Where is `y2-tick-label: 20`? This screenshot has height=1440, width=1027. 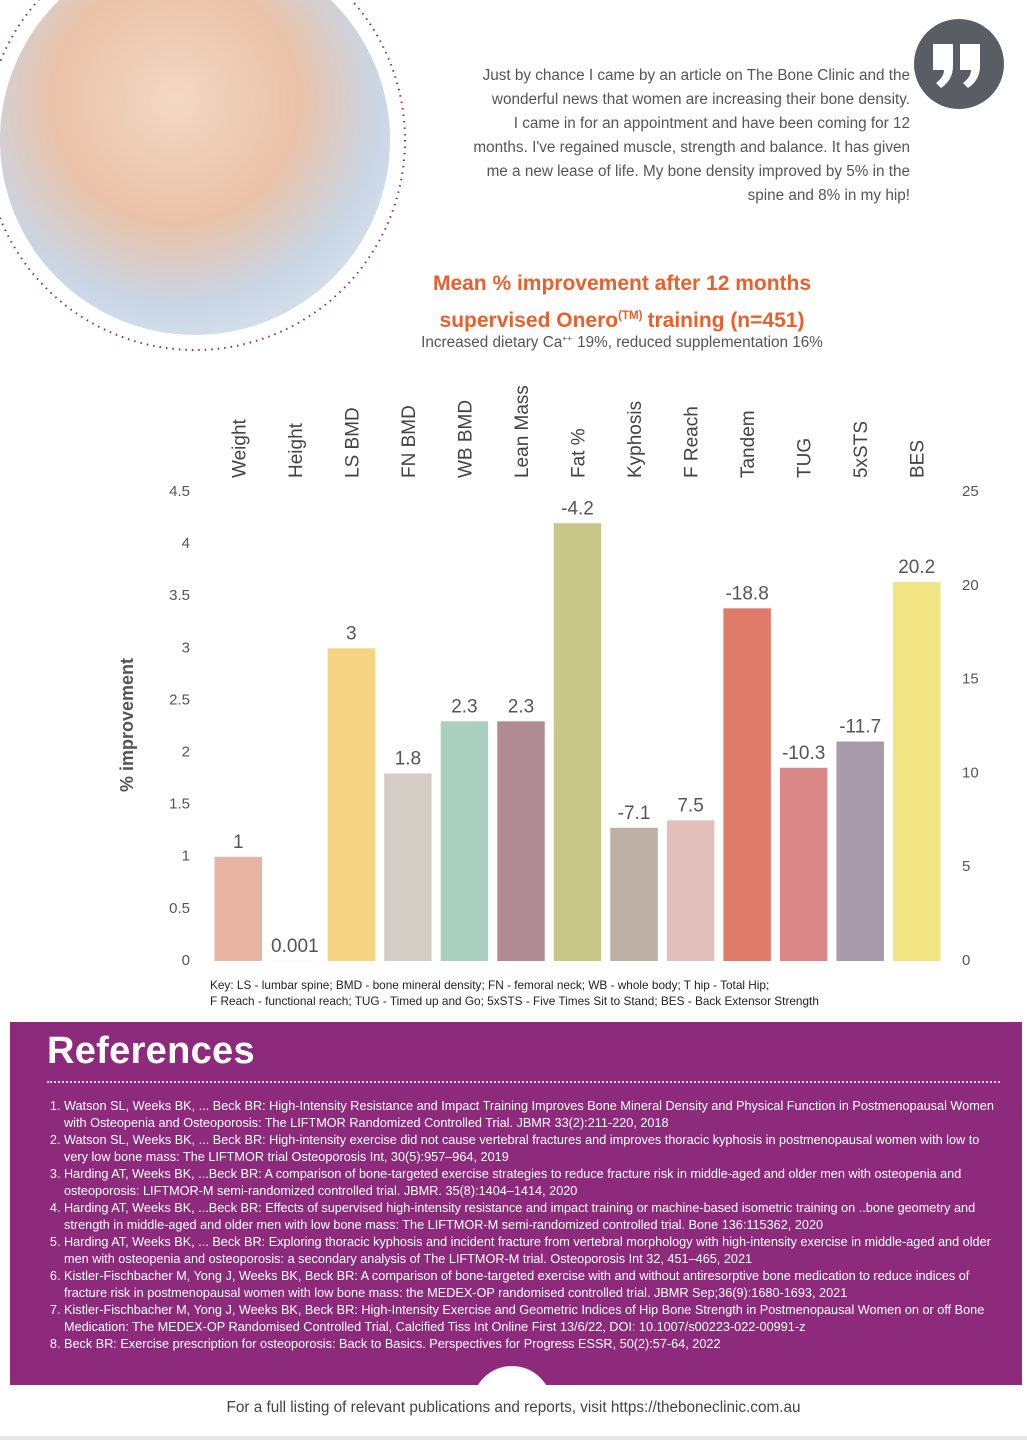 y2-tick-label: 20 is located at coordinates (970, 585).